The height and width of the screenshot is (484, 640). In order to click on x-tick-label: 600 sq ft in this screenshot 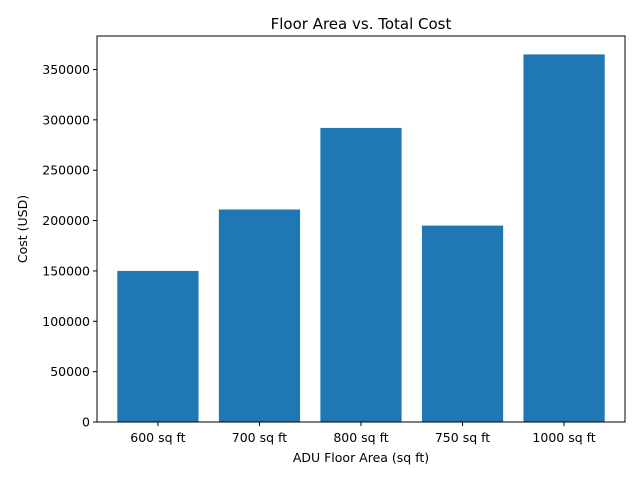, I will do `click(157, 437)`.